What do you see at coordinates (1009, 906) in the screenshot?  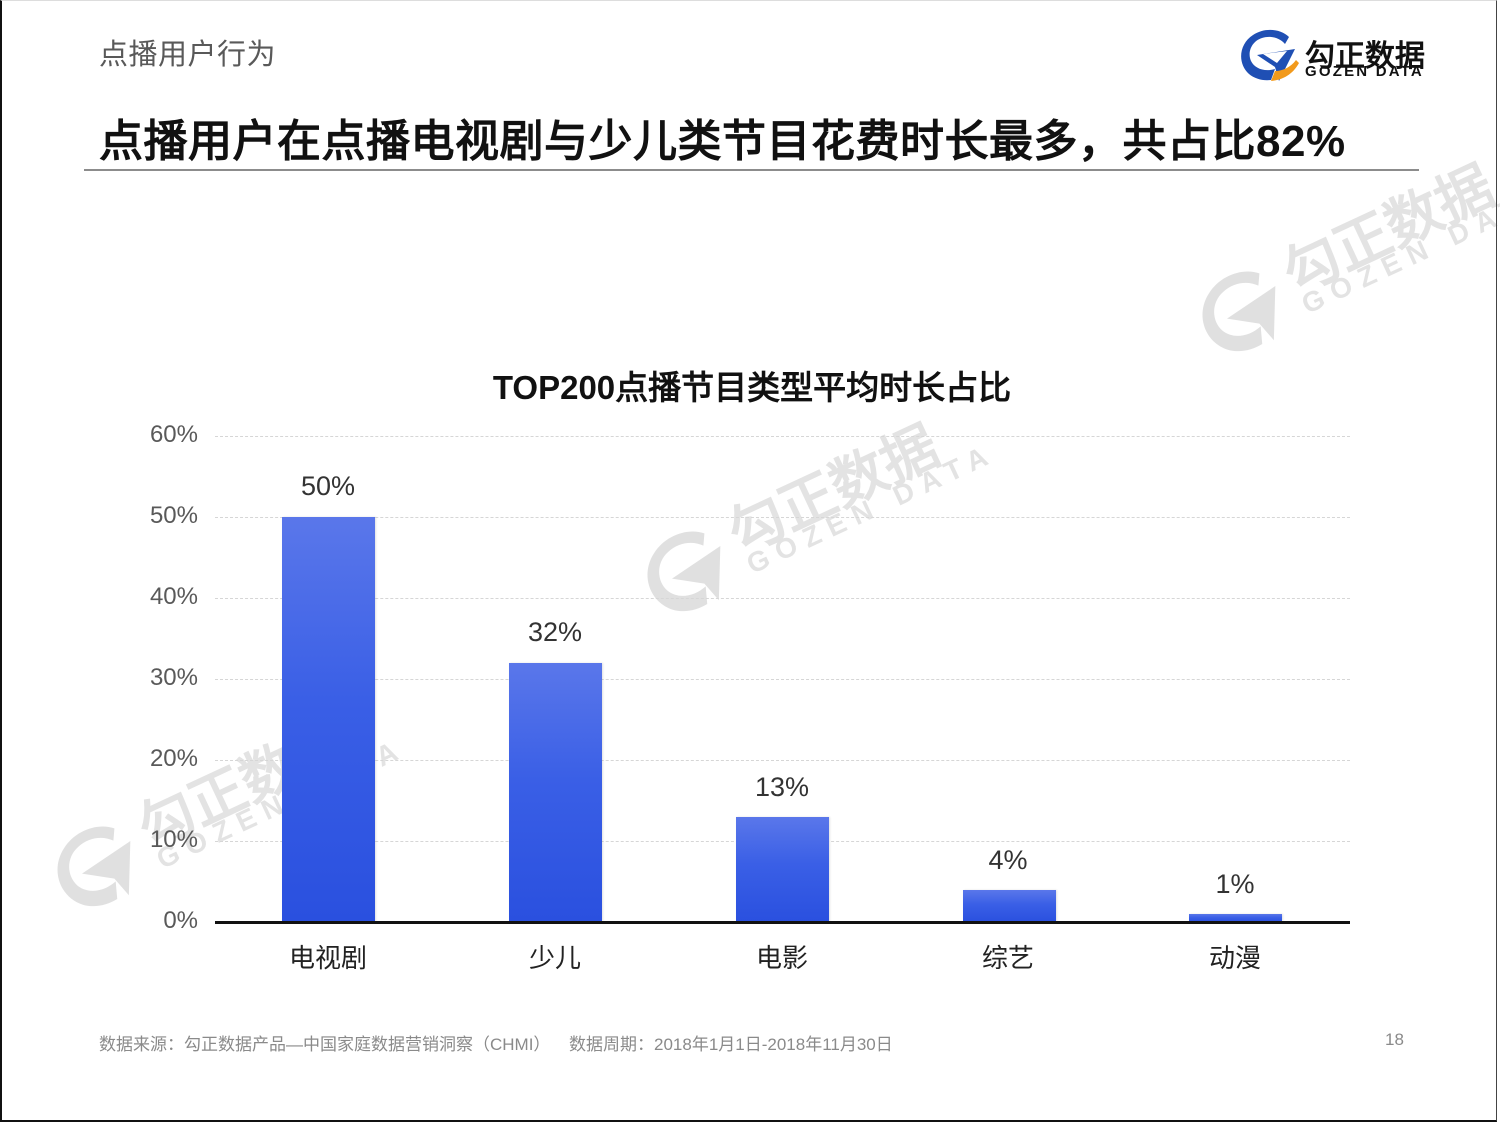 I see `bar-variety` at bounding box center [1009, 906].